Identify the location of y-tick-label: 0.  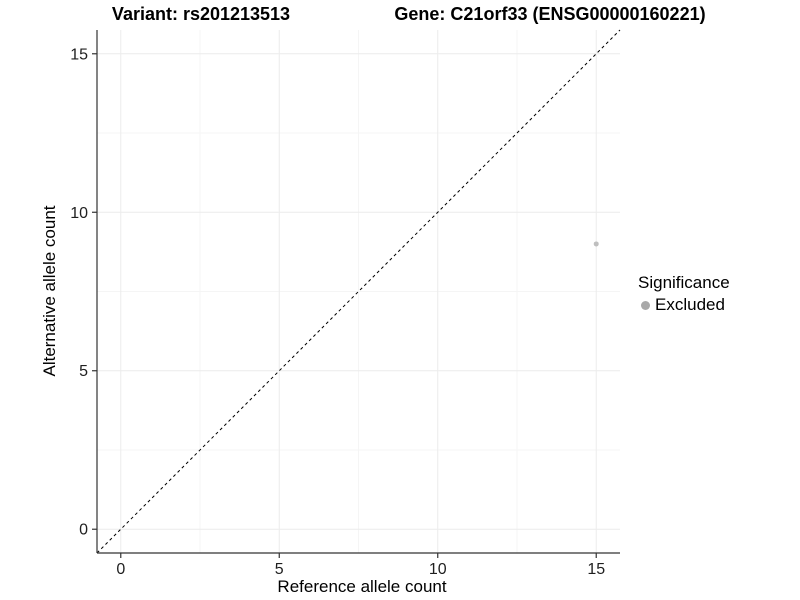
(83, 530).